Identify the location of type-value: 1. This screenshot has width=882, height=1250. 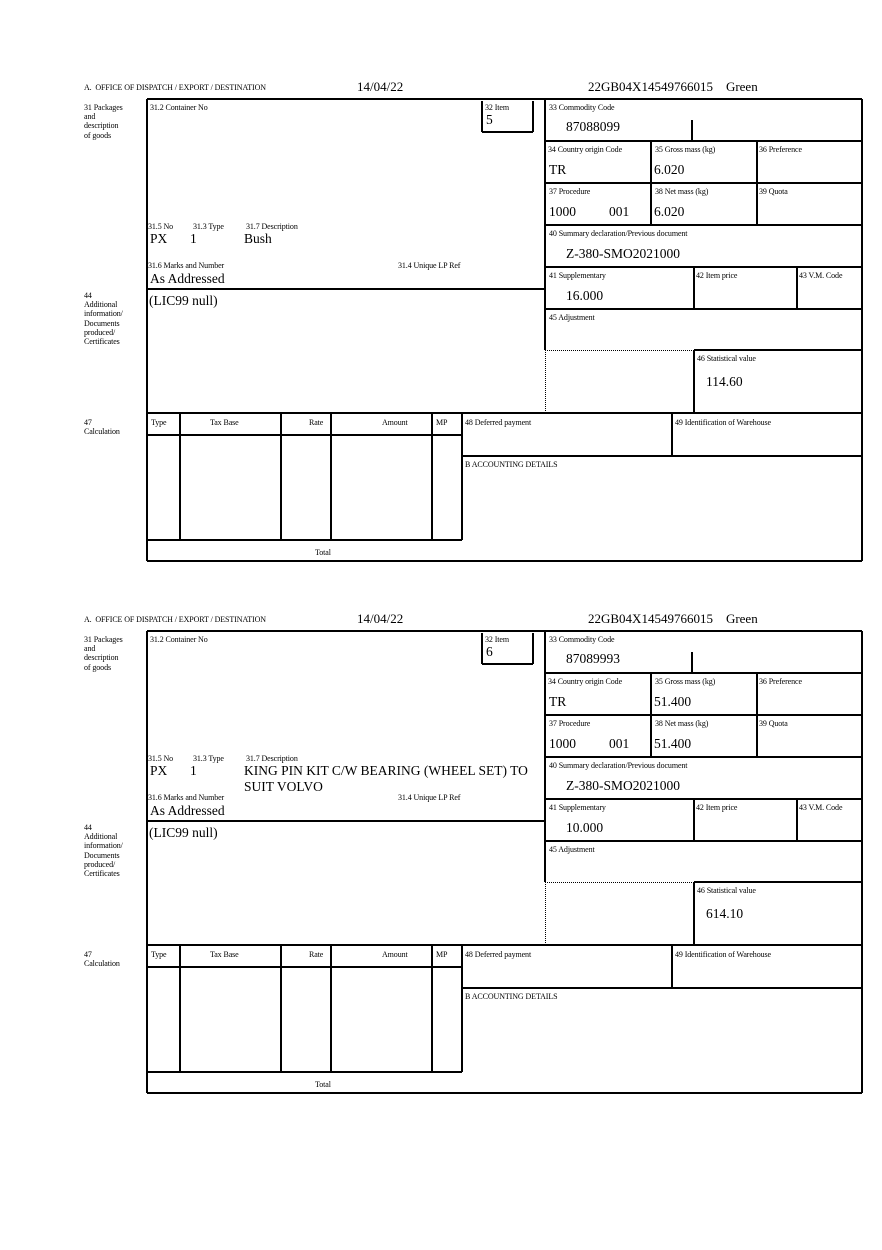
(193, 238).